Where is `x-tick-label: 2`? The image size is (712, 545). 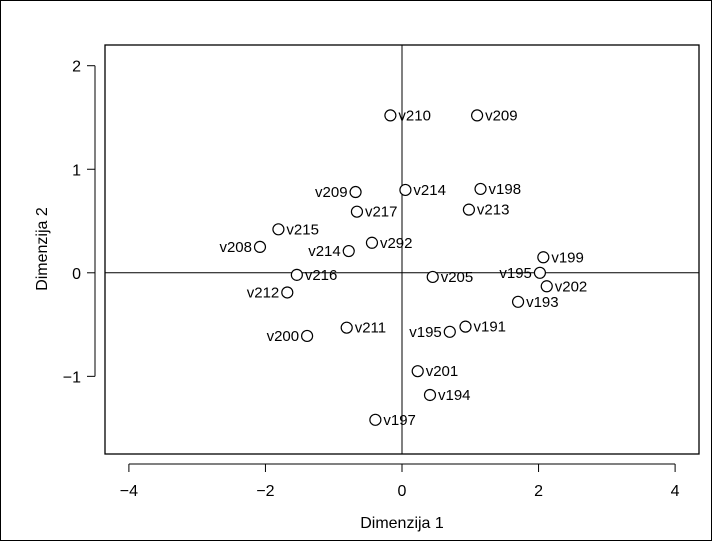
x-tick-label: 2 is located at coordinates (538, 491).